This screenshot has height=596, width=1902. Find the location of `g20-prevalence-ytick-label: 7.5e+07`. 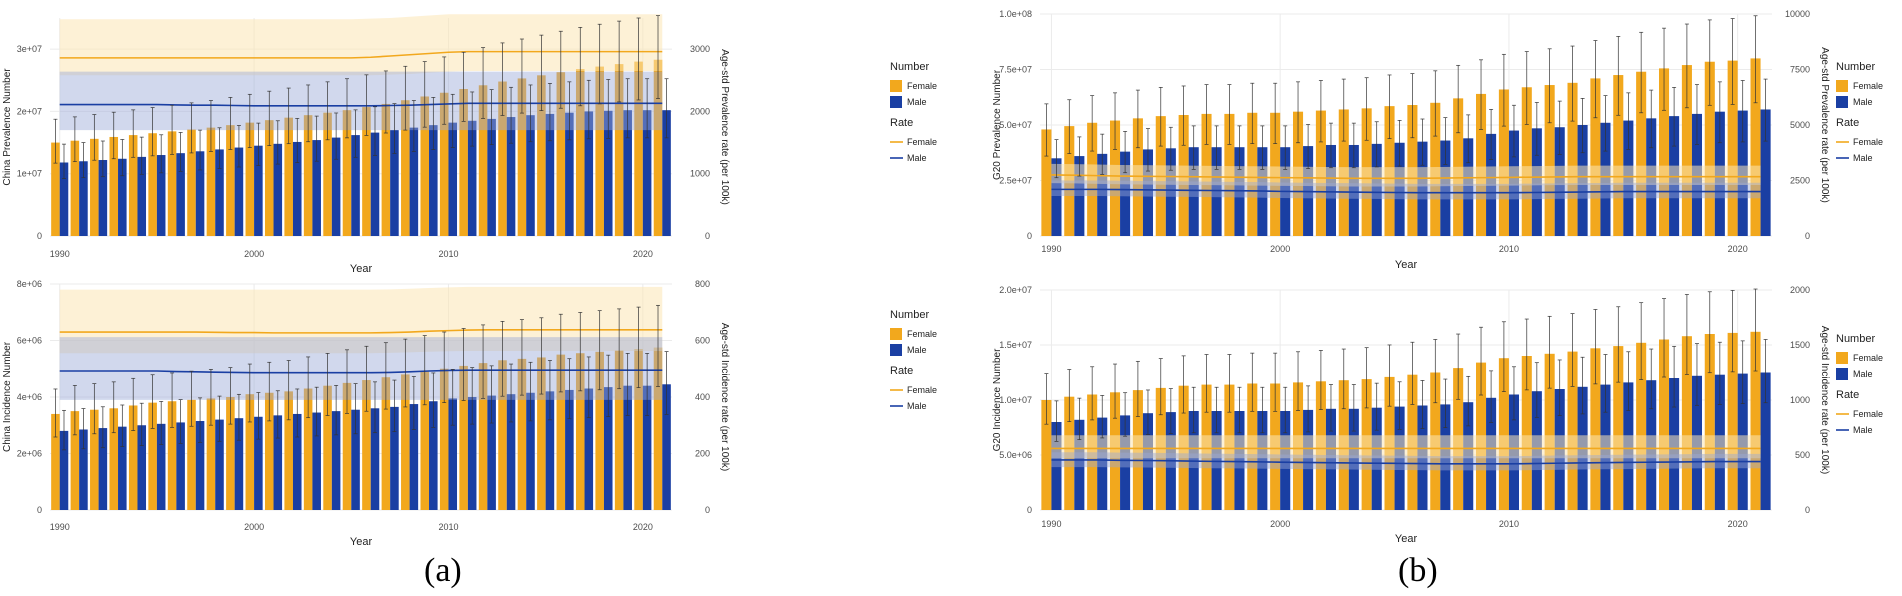

g20-prevalence-ytick-label: 7.5e+07 is located at coordinates (1015, 70).